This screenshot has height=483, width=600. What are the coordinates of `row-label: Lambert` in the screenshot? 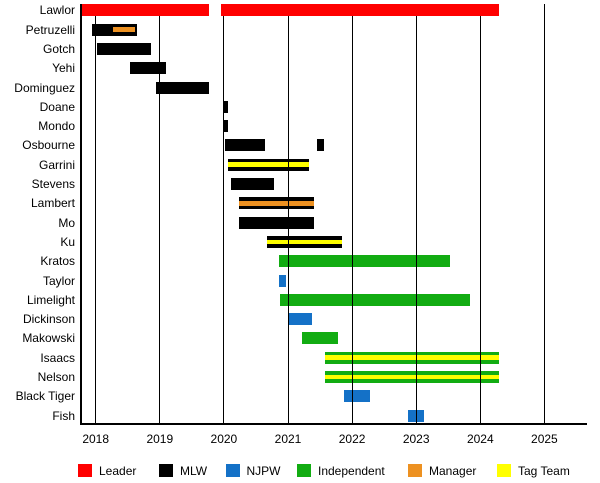 It's located at (52, 203).